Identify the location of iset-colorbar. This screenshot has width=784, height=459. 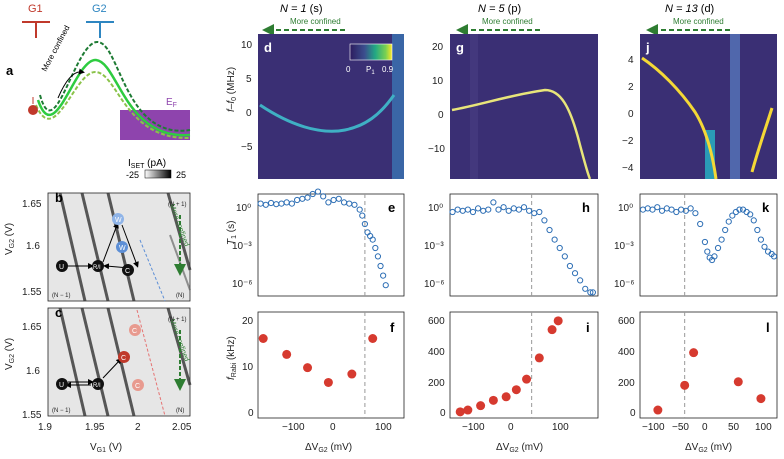
(158, 174).